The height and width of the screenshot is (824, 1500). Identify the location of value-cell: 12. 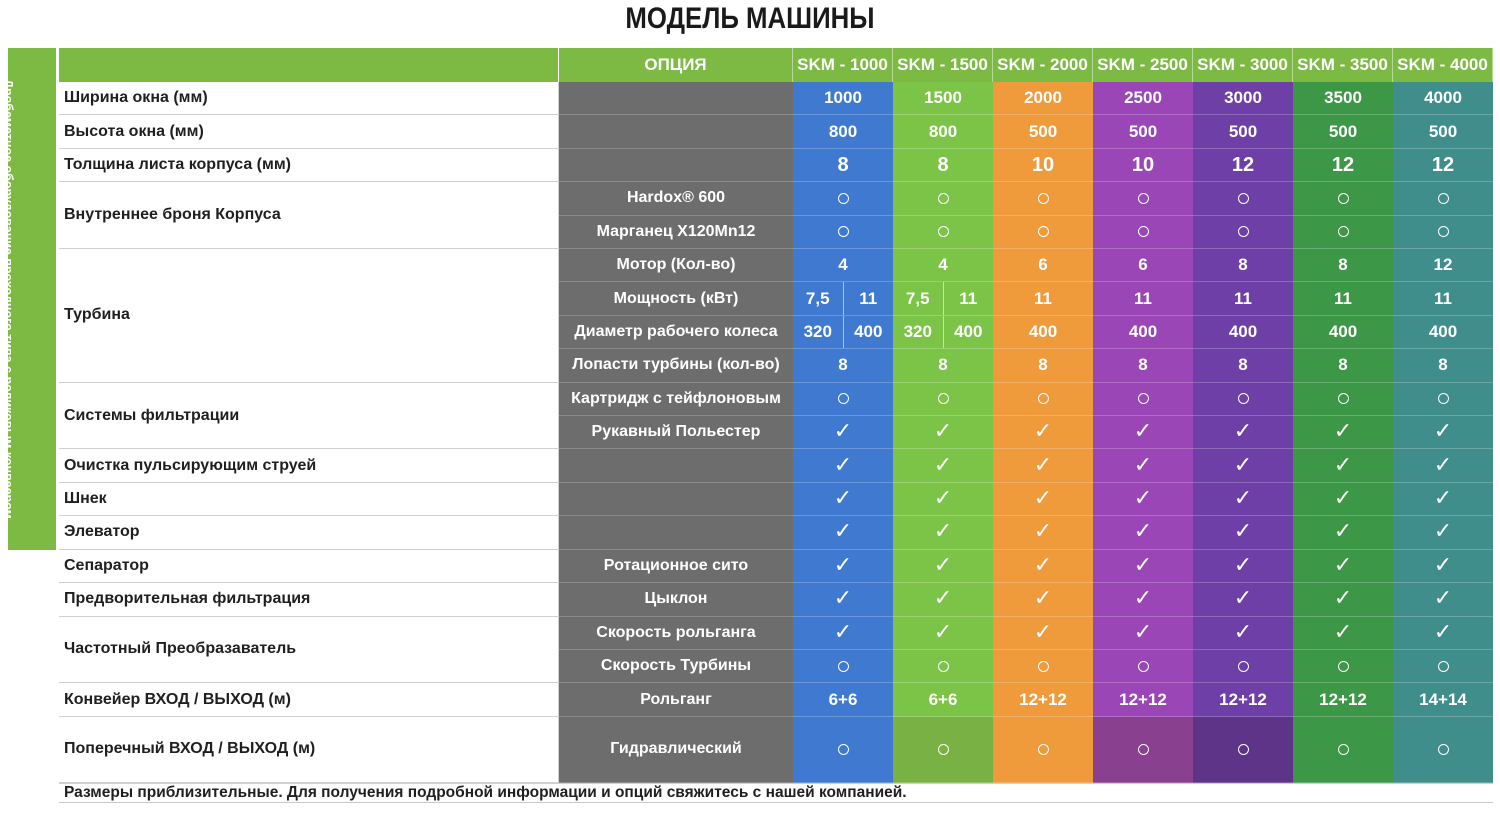
(1443, 165).